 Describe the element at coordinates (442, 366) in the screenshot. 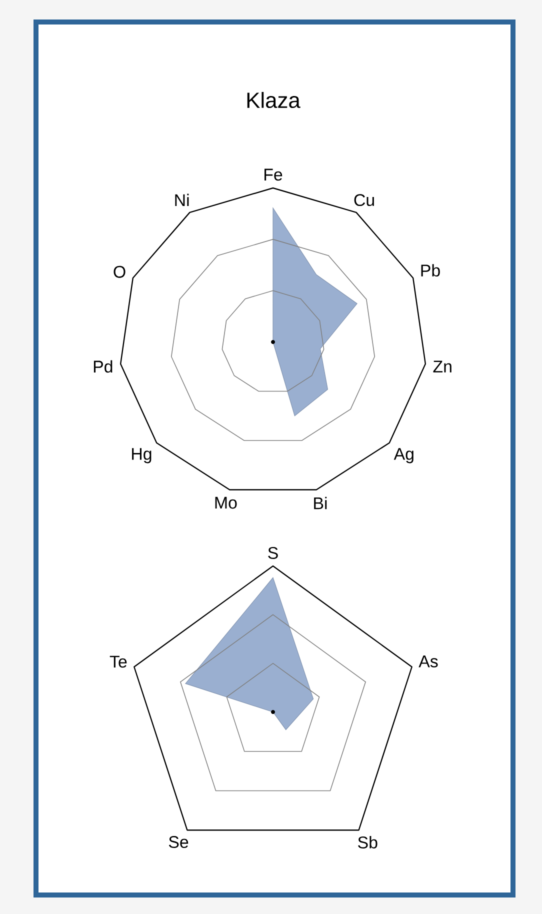

I see `spoke-label: Zn` at that location.